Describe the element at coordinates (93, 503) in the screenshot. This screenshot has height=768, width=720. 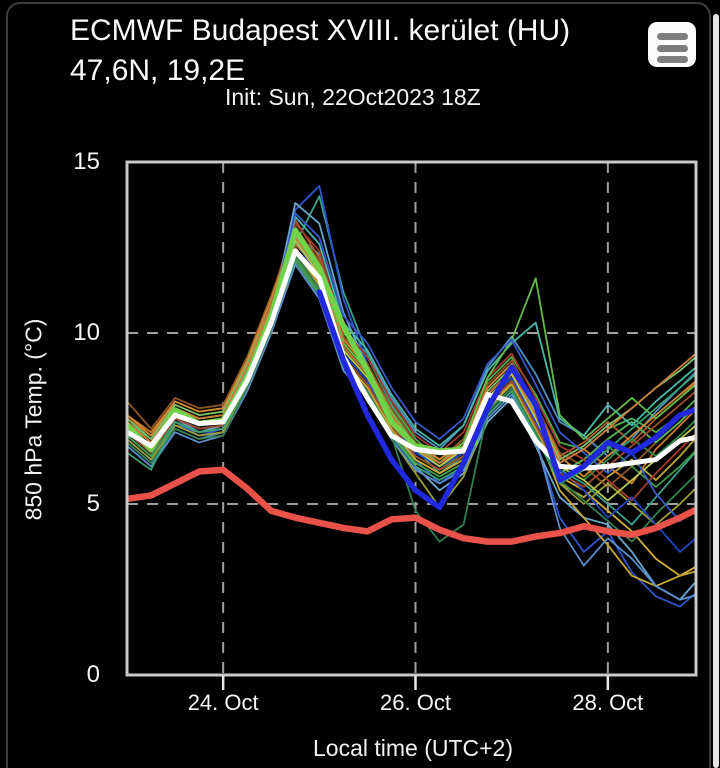
I see `y-tick-label: 5` at that location.